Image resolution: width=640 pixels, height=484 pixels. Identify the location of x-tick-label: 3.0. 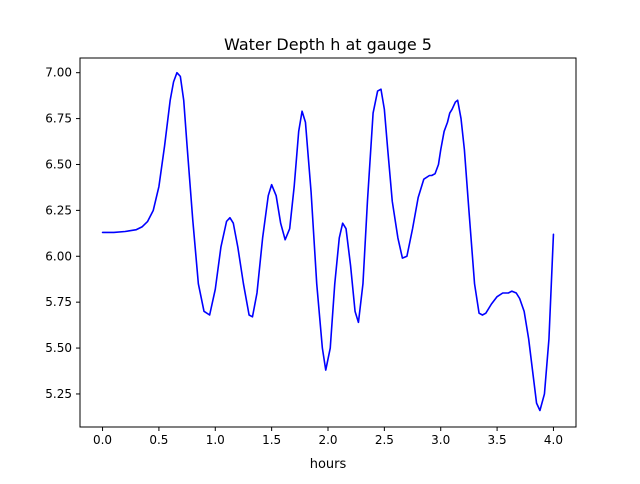
(440, 440).